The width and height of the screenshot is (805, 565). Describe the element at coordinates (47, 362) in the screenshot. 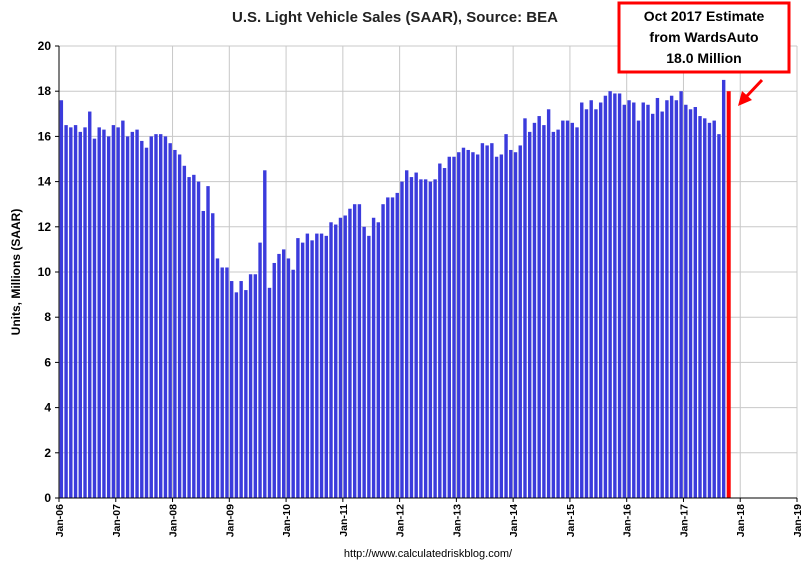

I see `y-tick-label: 6` at that location.